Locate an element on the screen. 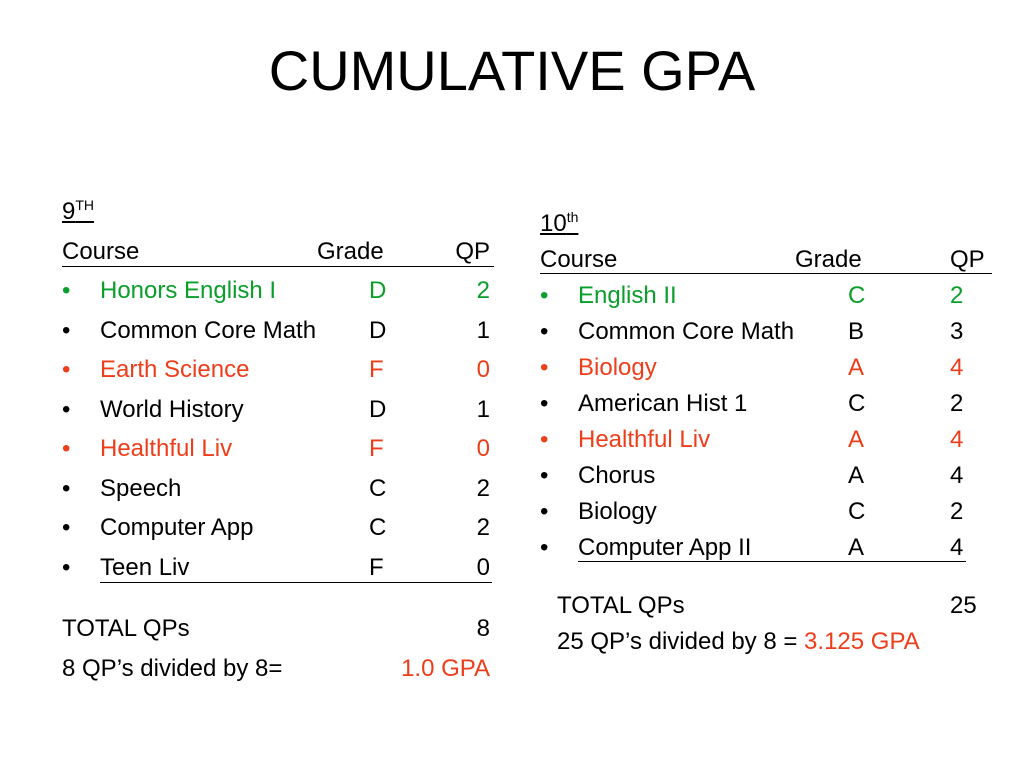 The width and height of the screenshot is (1024, 768). course-name: Chorus is located at coordinates (617, 475).